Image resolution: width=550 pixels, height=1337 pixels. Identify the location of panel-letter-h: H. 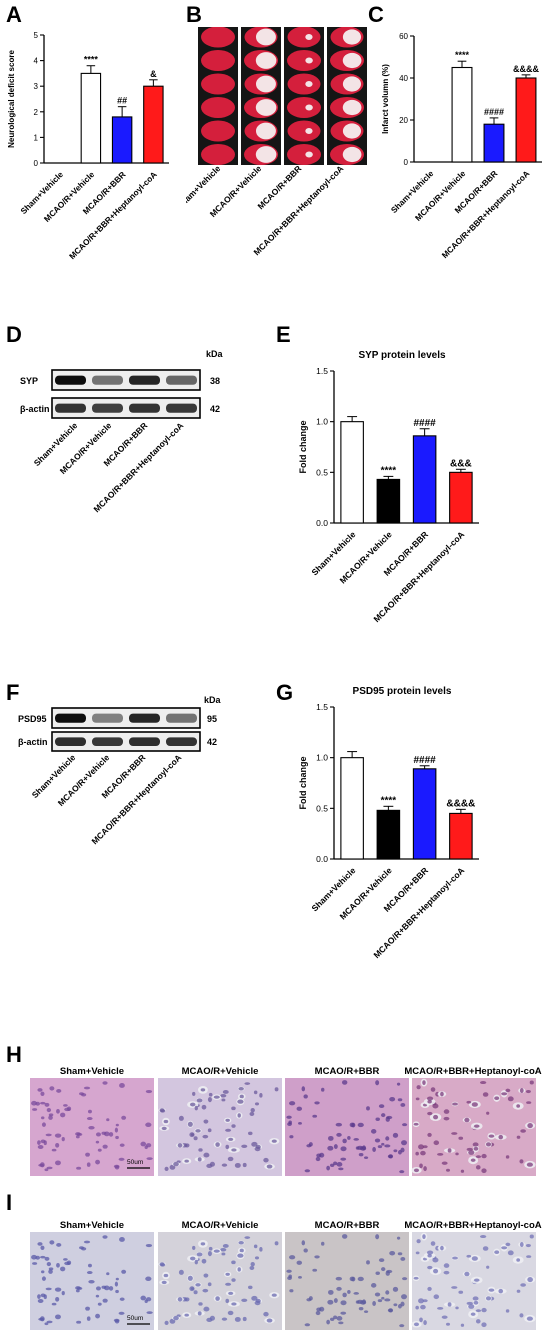
(14, 1054).